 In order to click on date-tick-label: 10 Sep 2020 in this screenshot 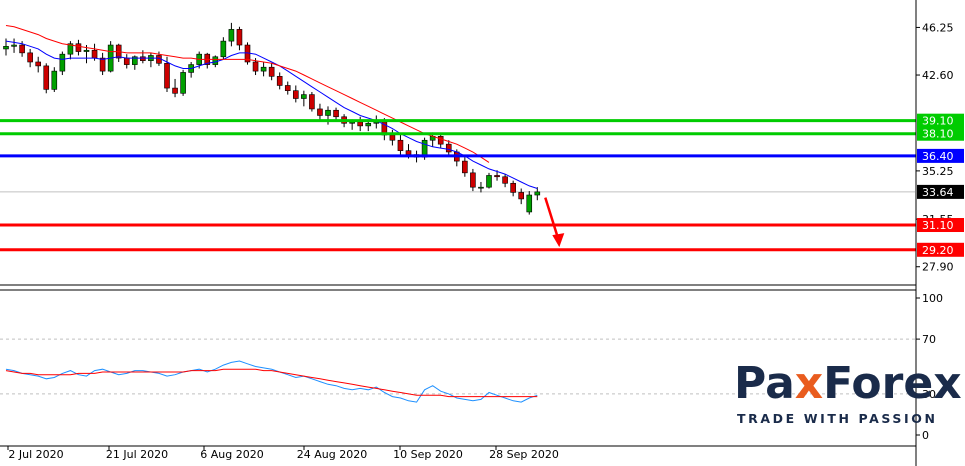, I will do `click(428, 454)`.